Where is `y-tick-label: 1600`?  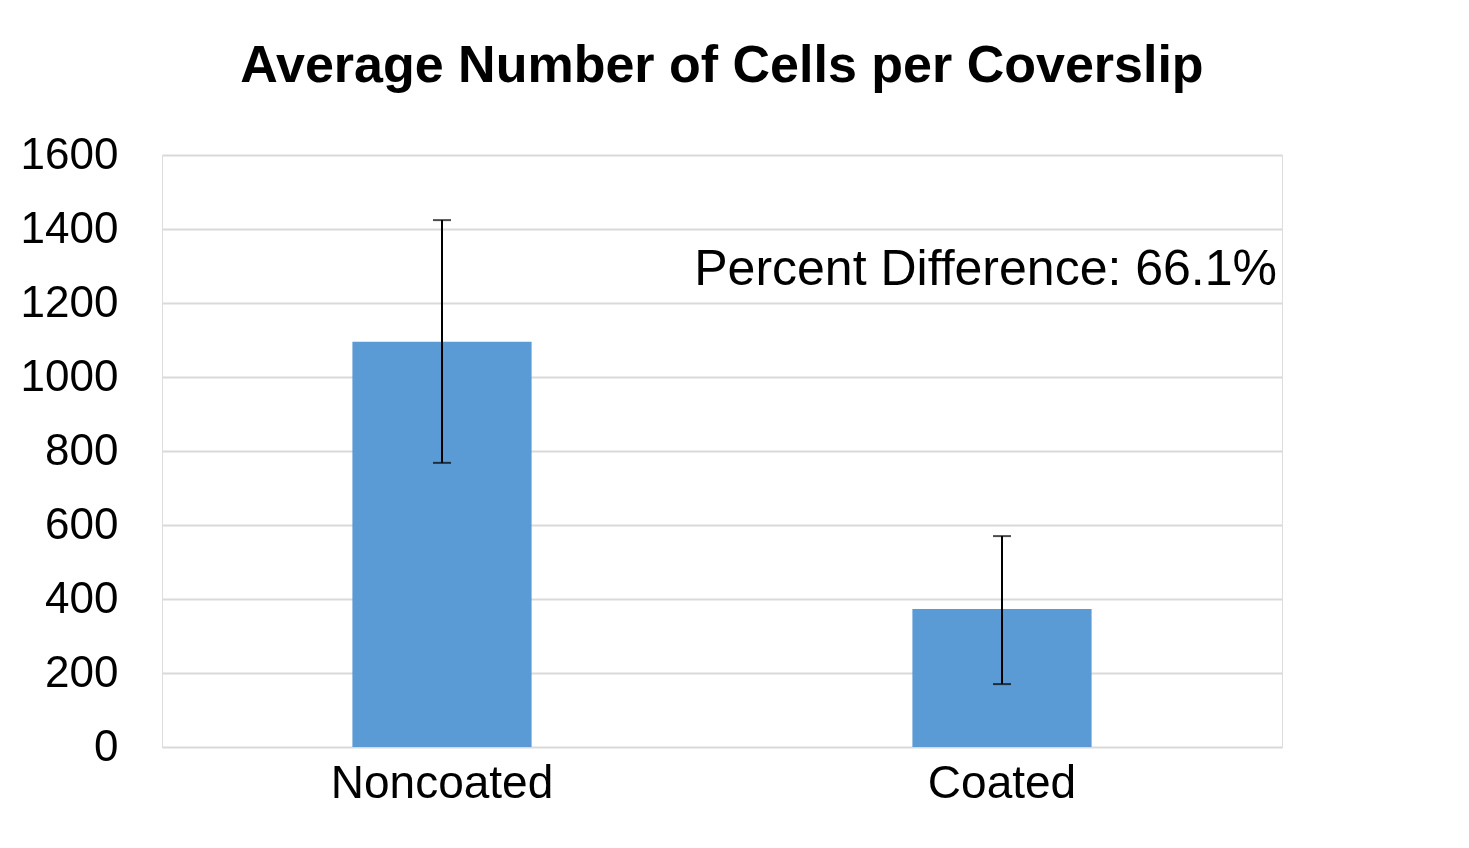
y-tick-label: 1600 is located at coordinates (69, 153).